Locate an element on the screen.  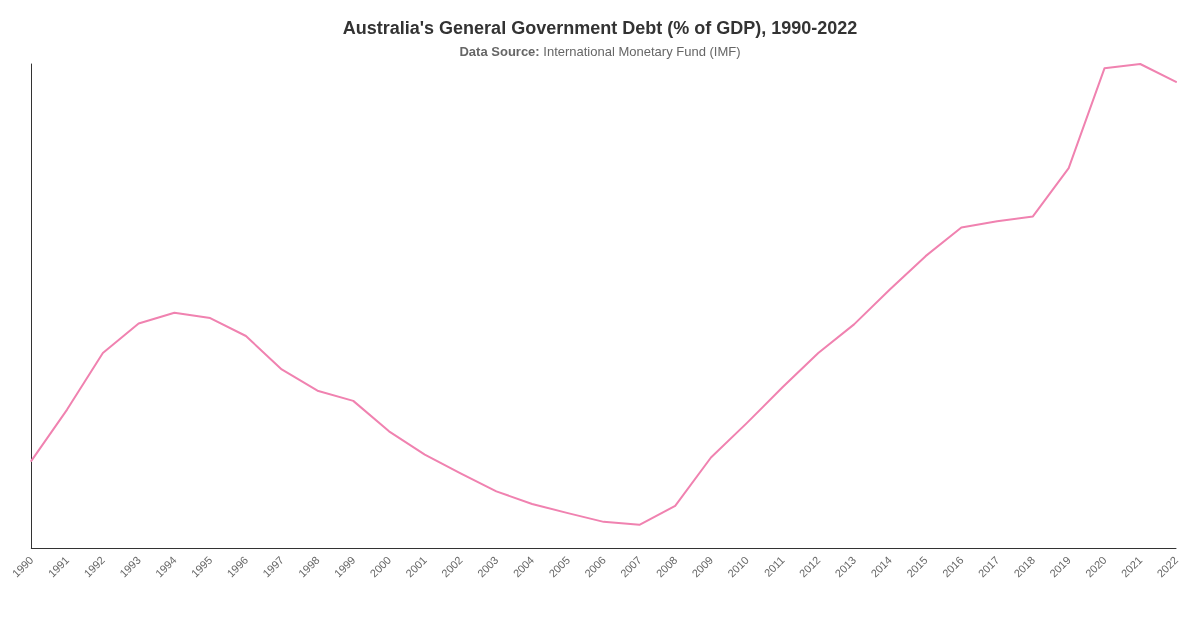
chart-subtitle: Data Source: International Monetary Fund (IMF) is located at coordinates (600, 51).